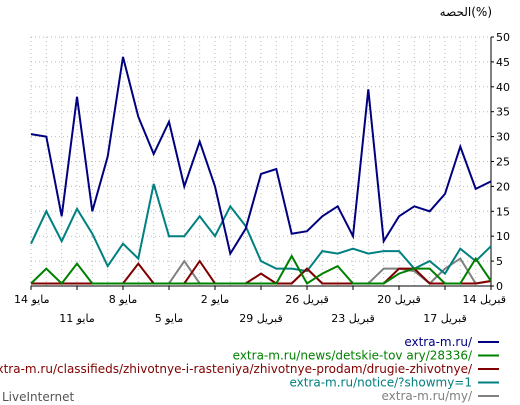 This screenshot has height=405, width=520. Describe the element at coordinates (503, 137) in the screenshot. I see `y-tick-label: 30` at that location.